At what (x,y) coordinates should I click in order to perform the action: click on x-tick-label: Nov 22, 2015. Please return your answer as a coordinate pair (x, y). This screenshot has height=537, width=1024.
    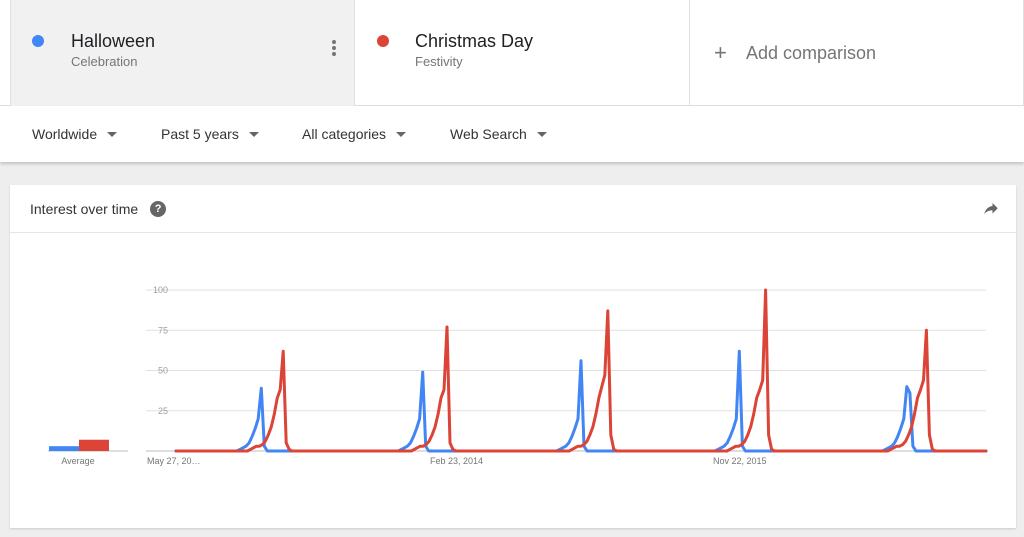
    Looking at the image, I should click on (740, 461).